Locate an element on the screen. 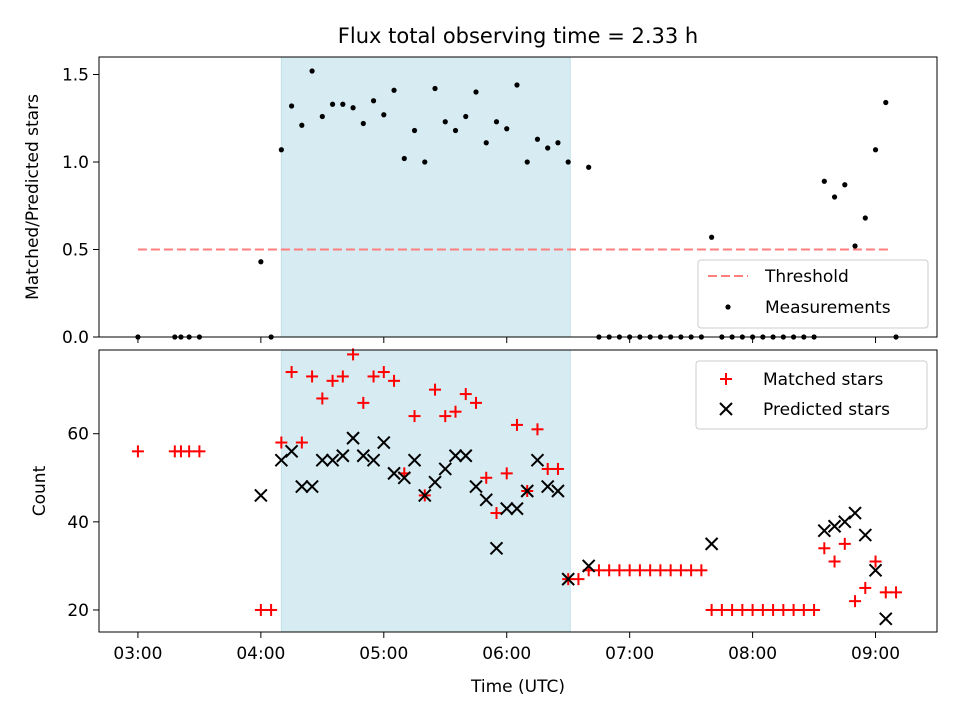 This screenshot has height=720, width=960. top-y-ticks: 0.0 0.5 1.0 1.5 is located at coordinates (80, 207).